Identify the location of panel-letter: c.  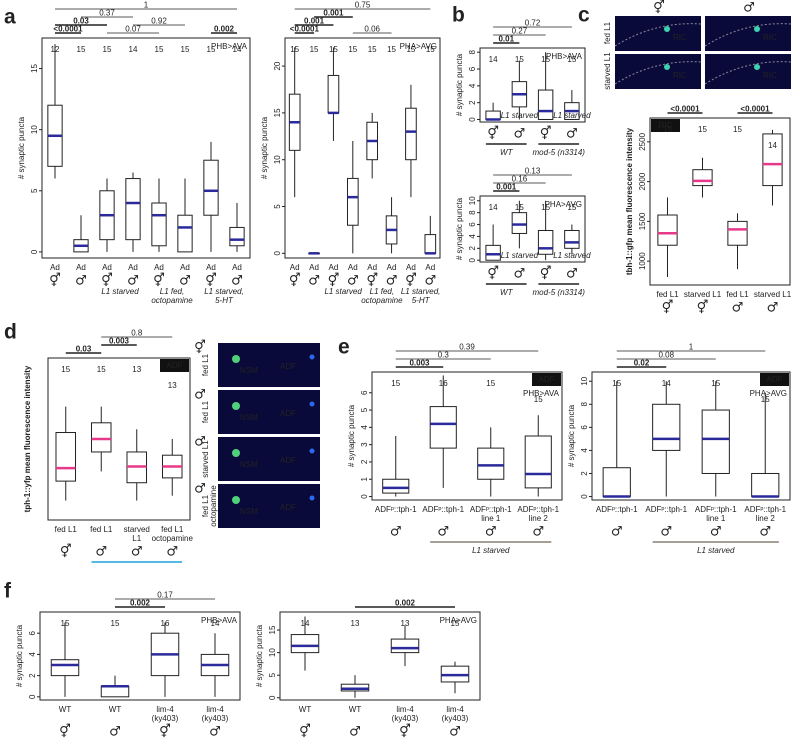
(584, 15).